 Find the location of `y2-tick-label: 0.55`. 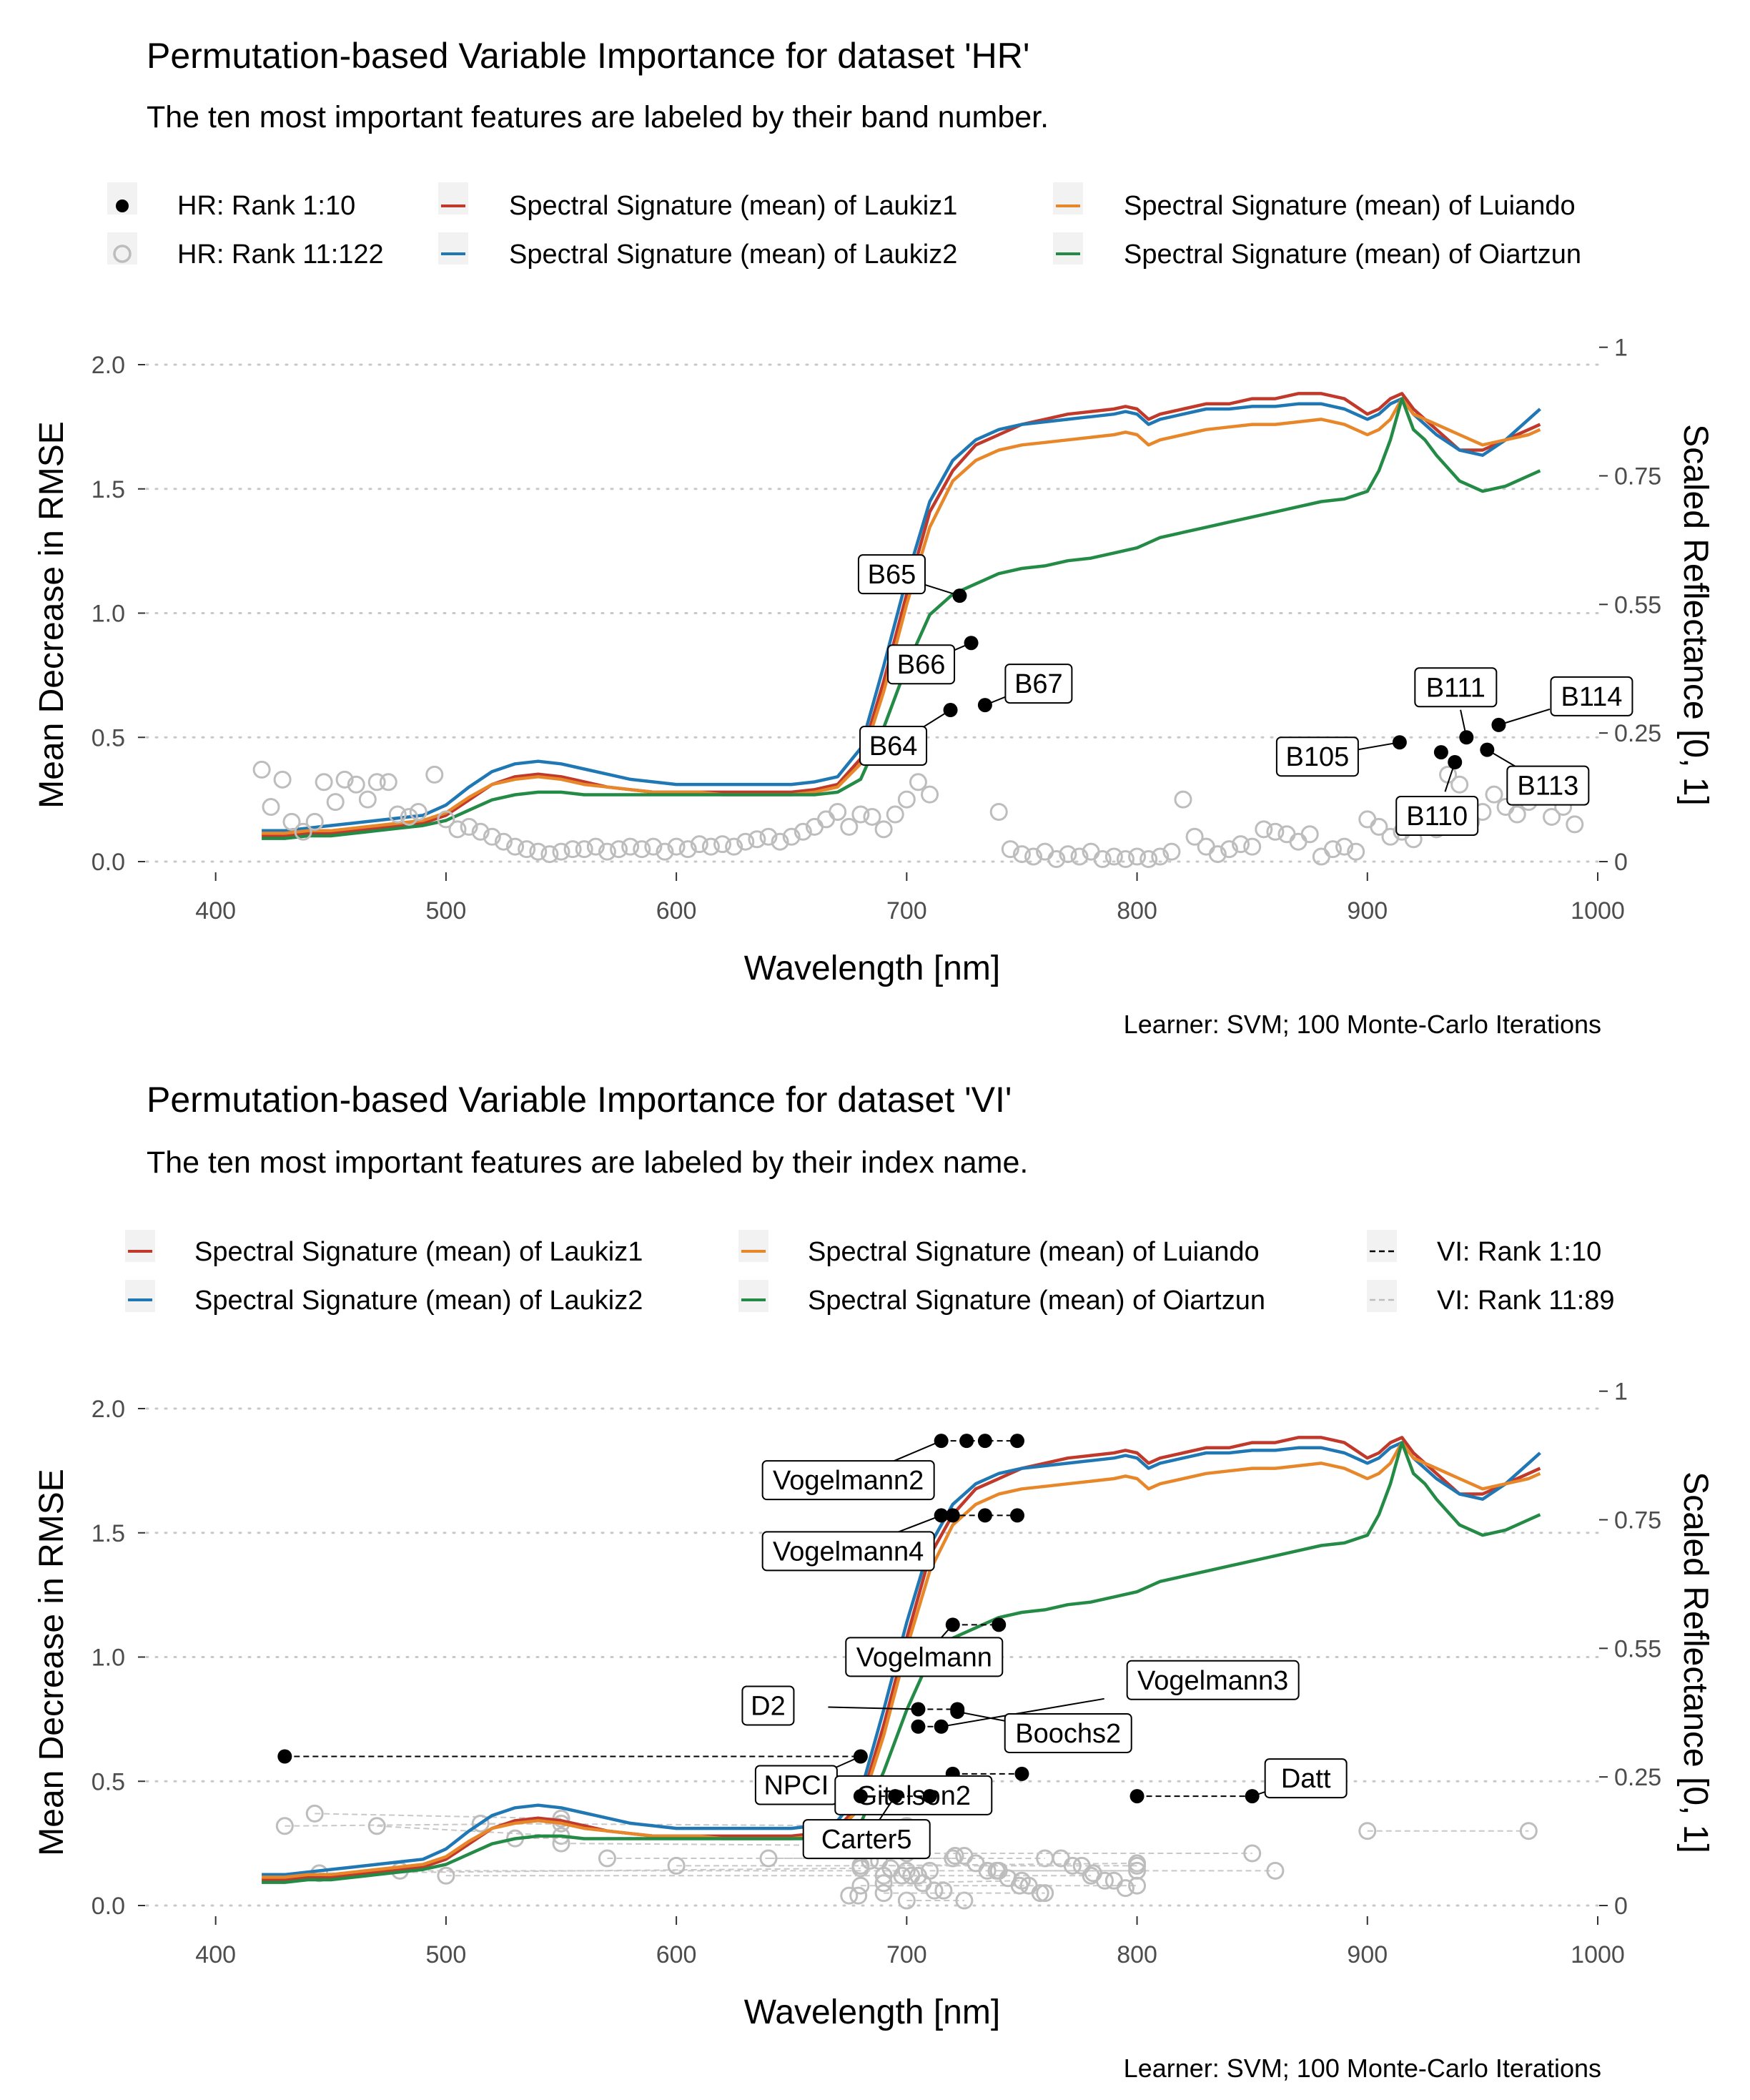

y2-tick-label: 0.55 is located at coordinates (1637, 1648).